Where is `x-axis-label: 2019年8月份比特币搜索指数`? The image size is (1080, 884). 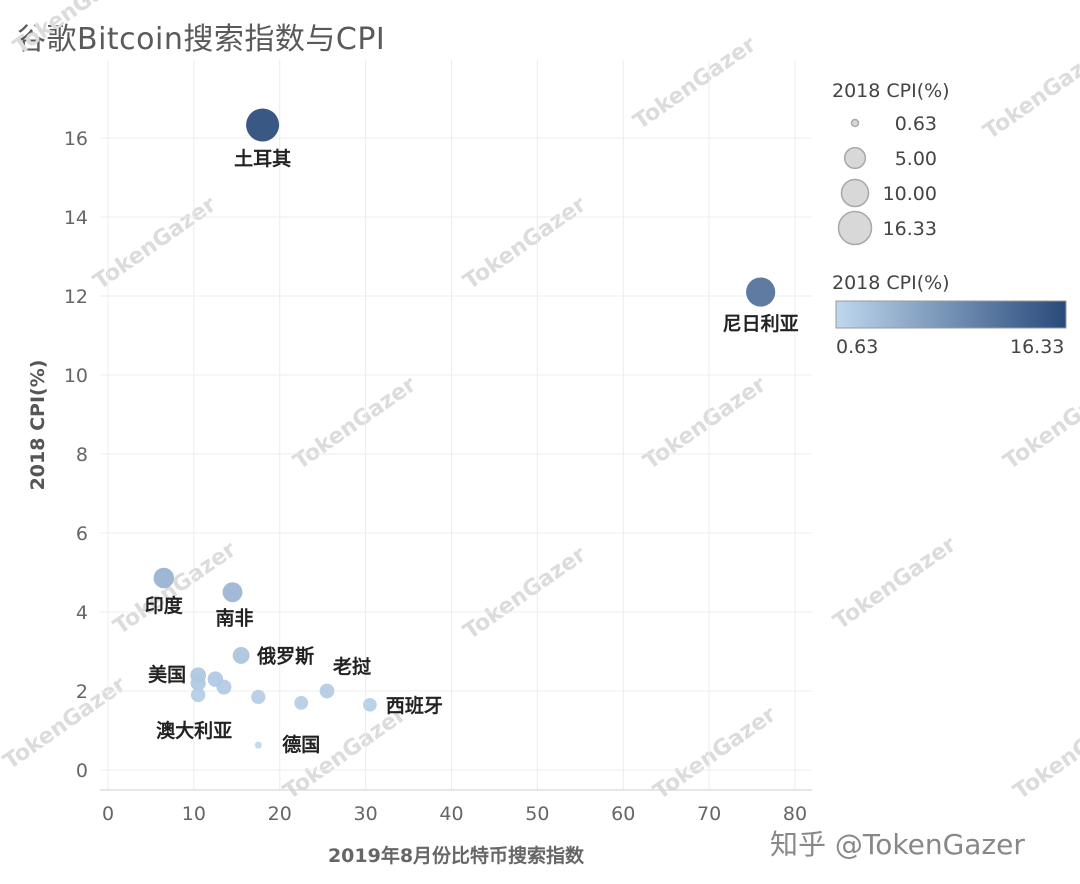 x-axis-label: 2019年8月份比特币搜索指数 is located at coordinates (456, 855).